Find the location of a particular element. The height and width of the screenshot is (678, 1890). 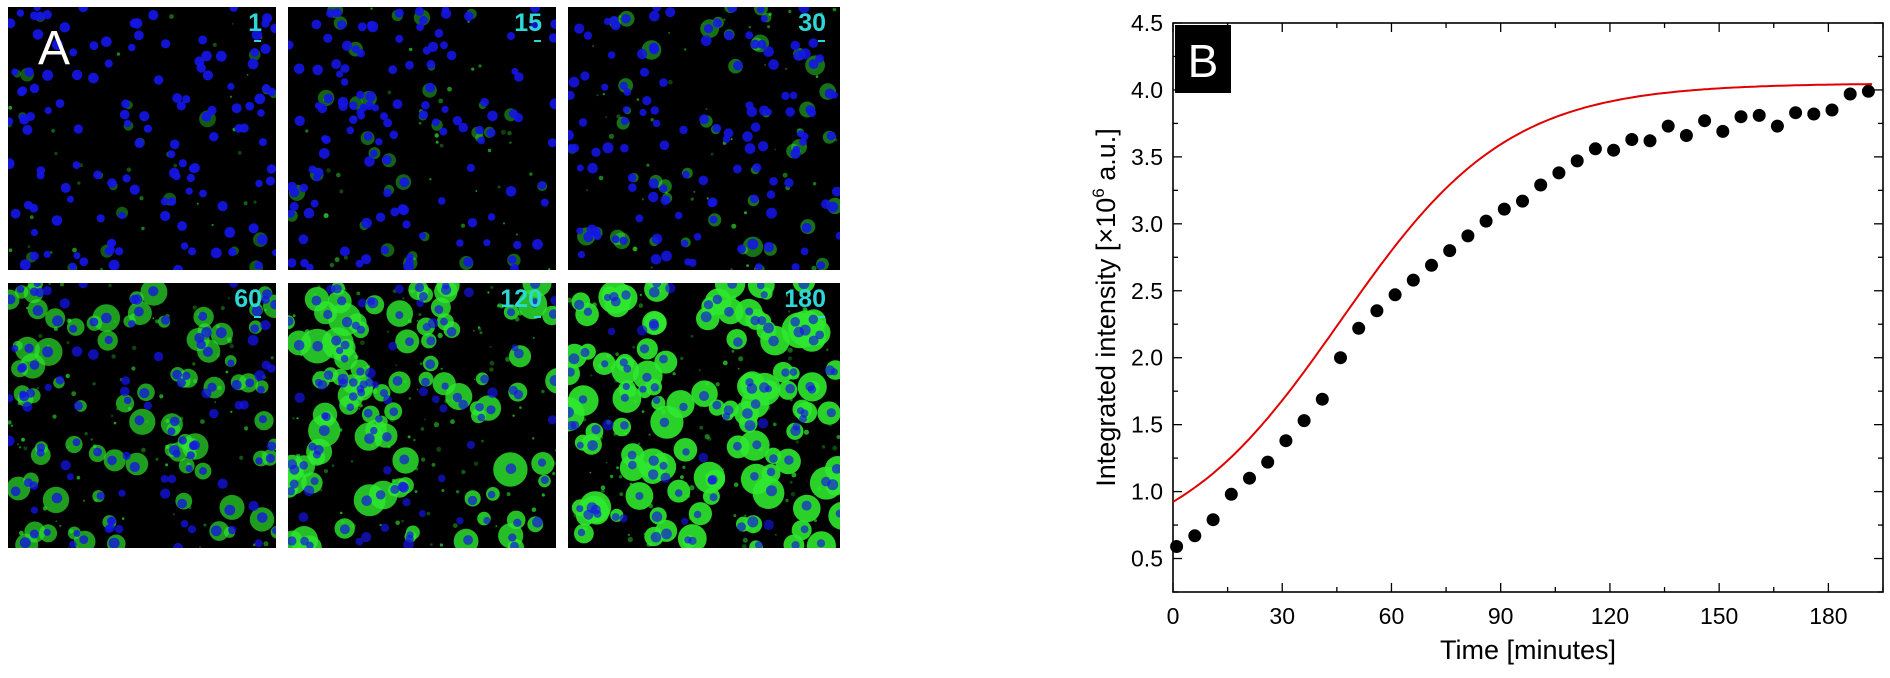

y-tick-label: 1.0 is located at coordinates (1147, 492).